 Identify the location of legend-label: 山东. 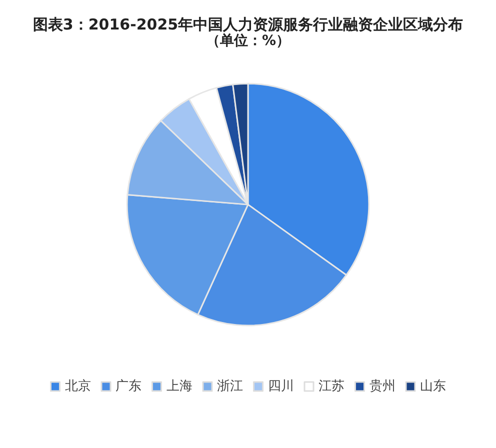
(433, 386).